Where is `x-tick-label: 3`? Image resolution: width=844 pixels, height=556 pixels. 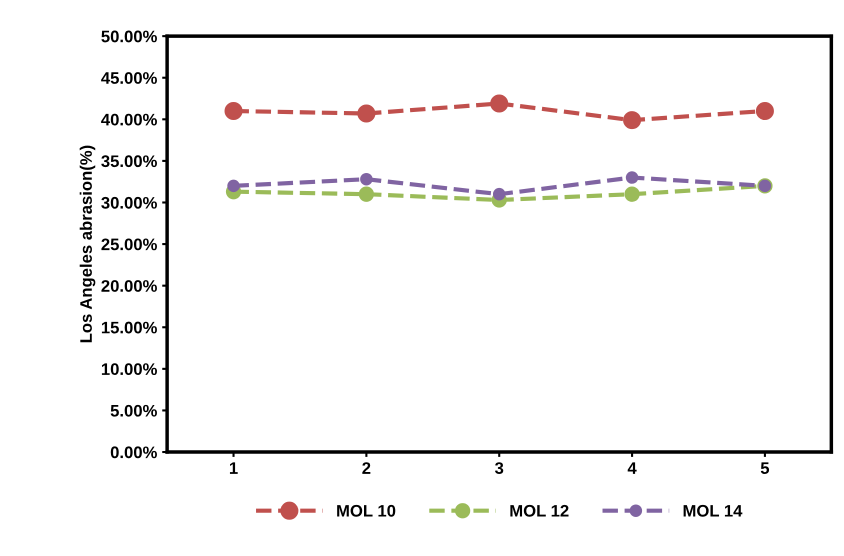 x-tick-label: 3 is located at coordinates (499, 468).